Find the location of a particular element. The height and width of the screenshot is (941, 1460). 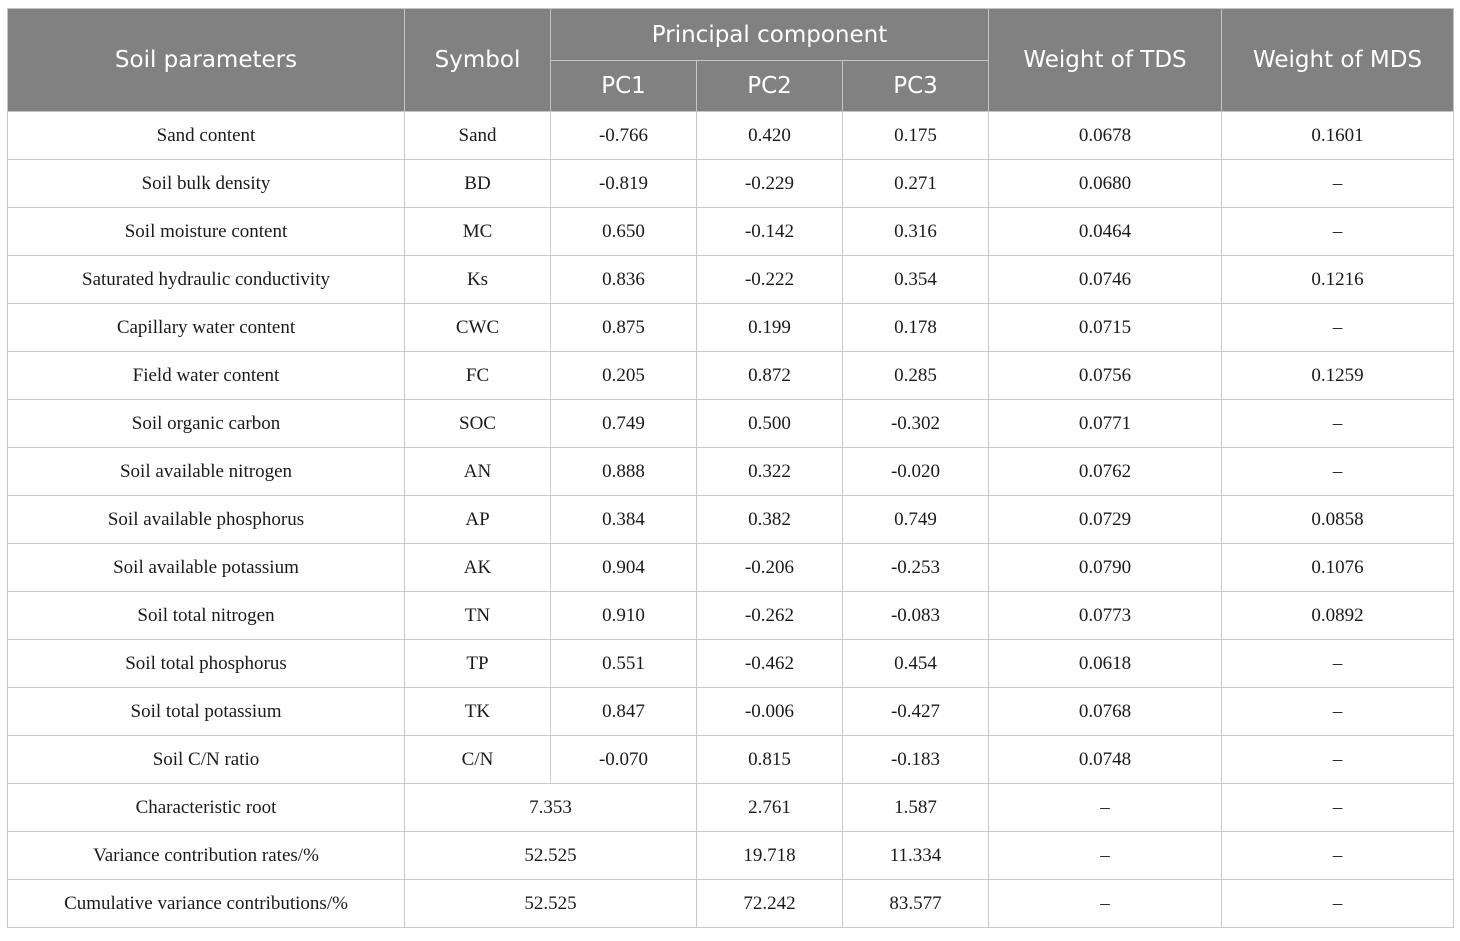

cell-pc1: -0.766 is located at coordinates (623, 135).